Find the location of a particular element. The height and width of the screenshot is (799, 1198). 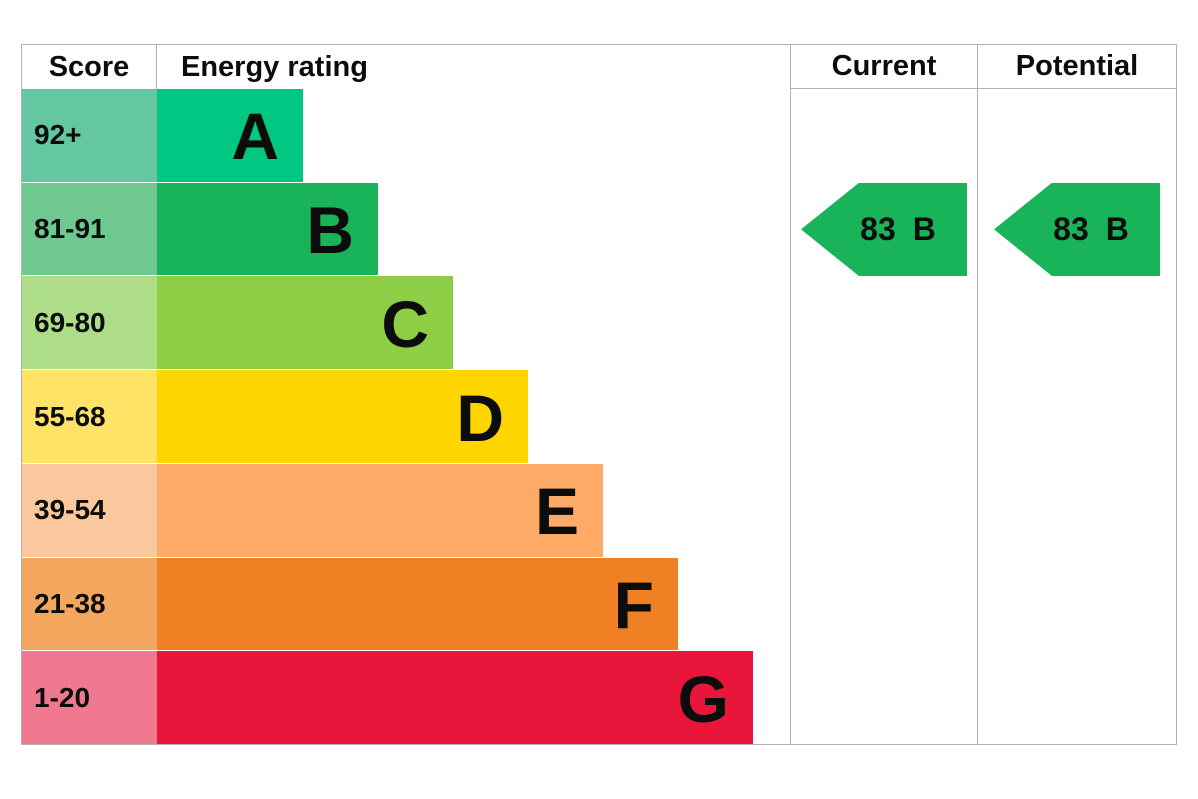

band-c-letter: C is located at coordinates (405, 323).